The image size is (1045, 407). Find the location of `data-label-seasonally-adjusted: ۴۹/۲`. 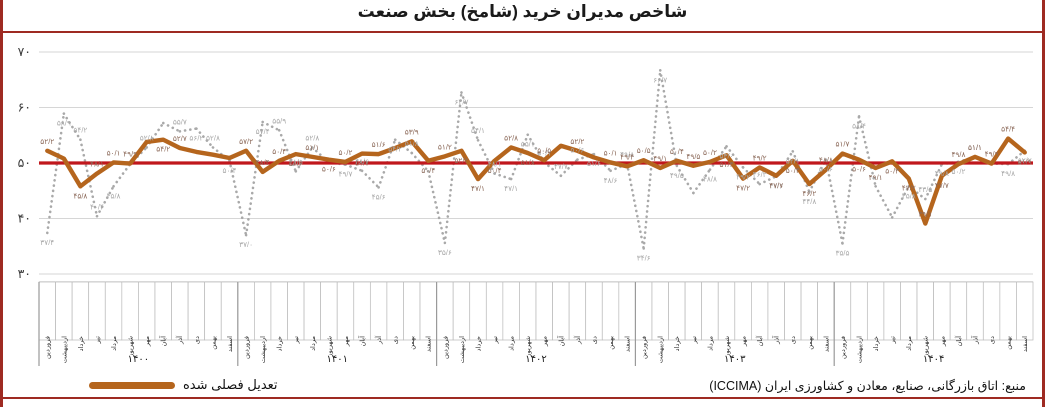

data-label-seasonally-adjusted: ۴۹/۲ is located at coordinates (760, 157).